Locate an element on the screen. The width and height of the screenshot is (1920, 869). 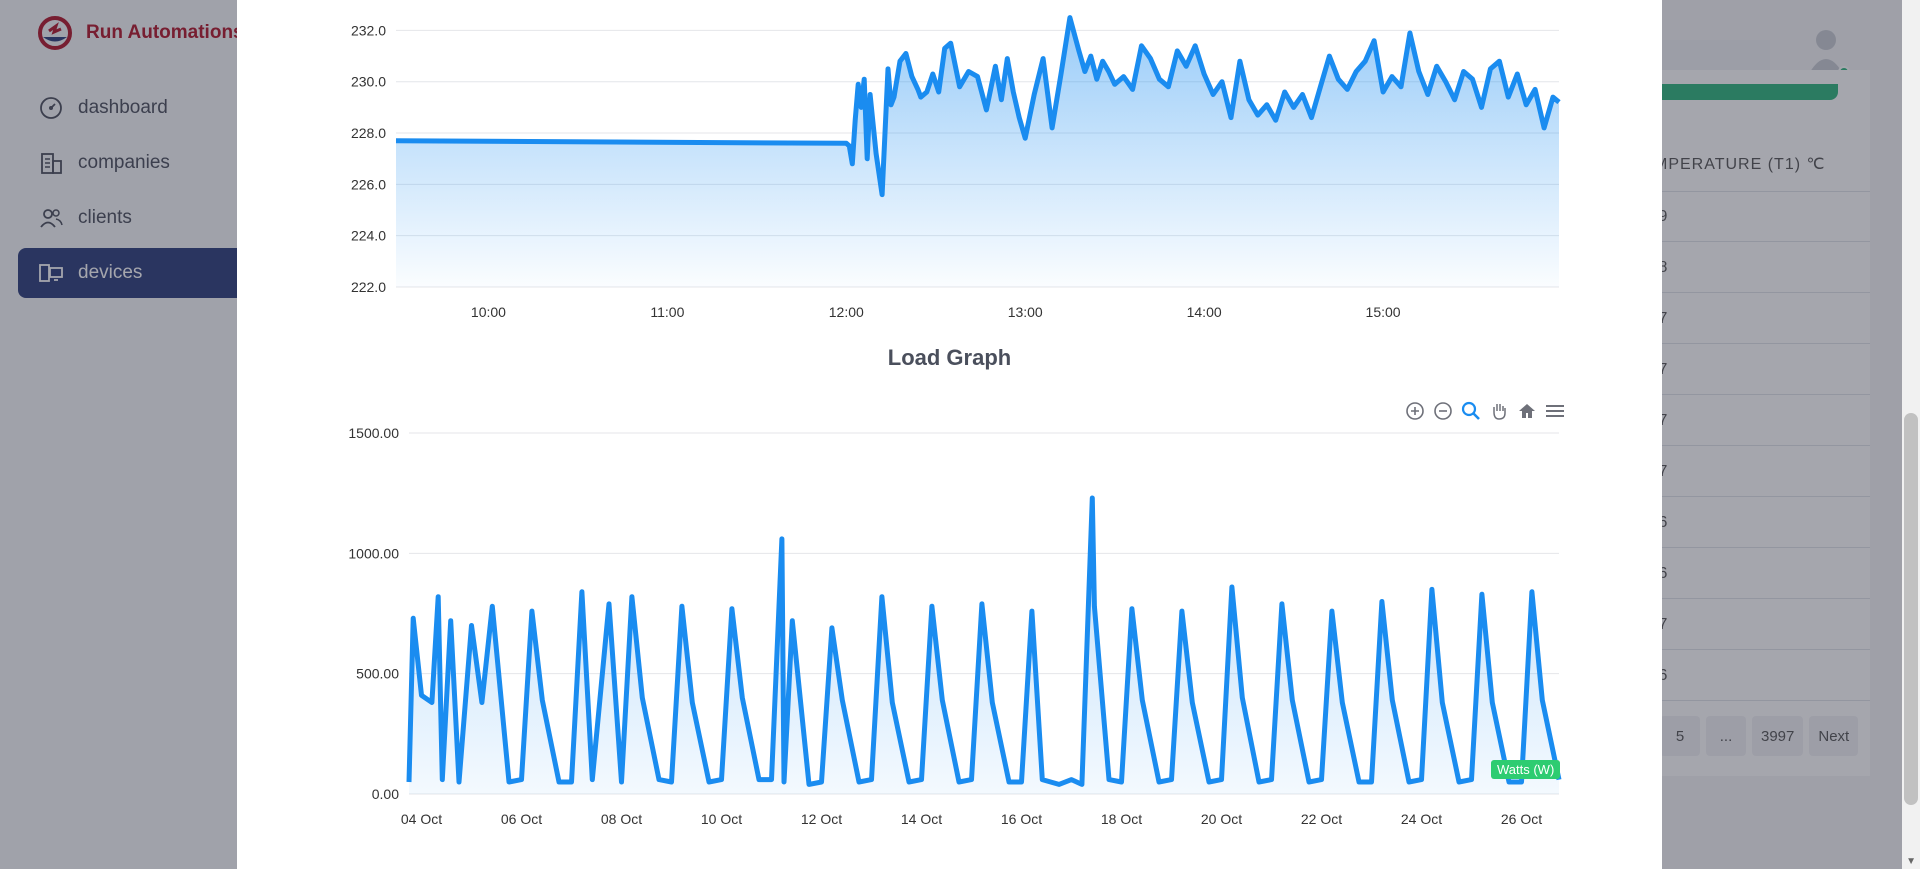
page-button-5: 5 is located at coordinates (1680, 736).